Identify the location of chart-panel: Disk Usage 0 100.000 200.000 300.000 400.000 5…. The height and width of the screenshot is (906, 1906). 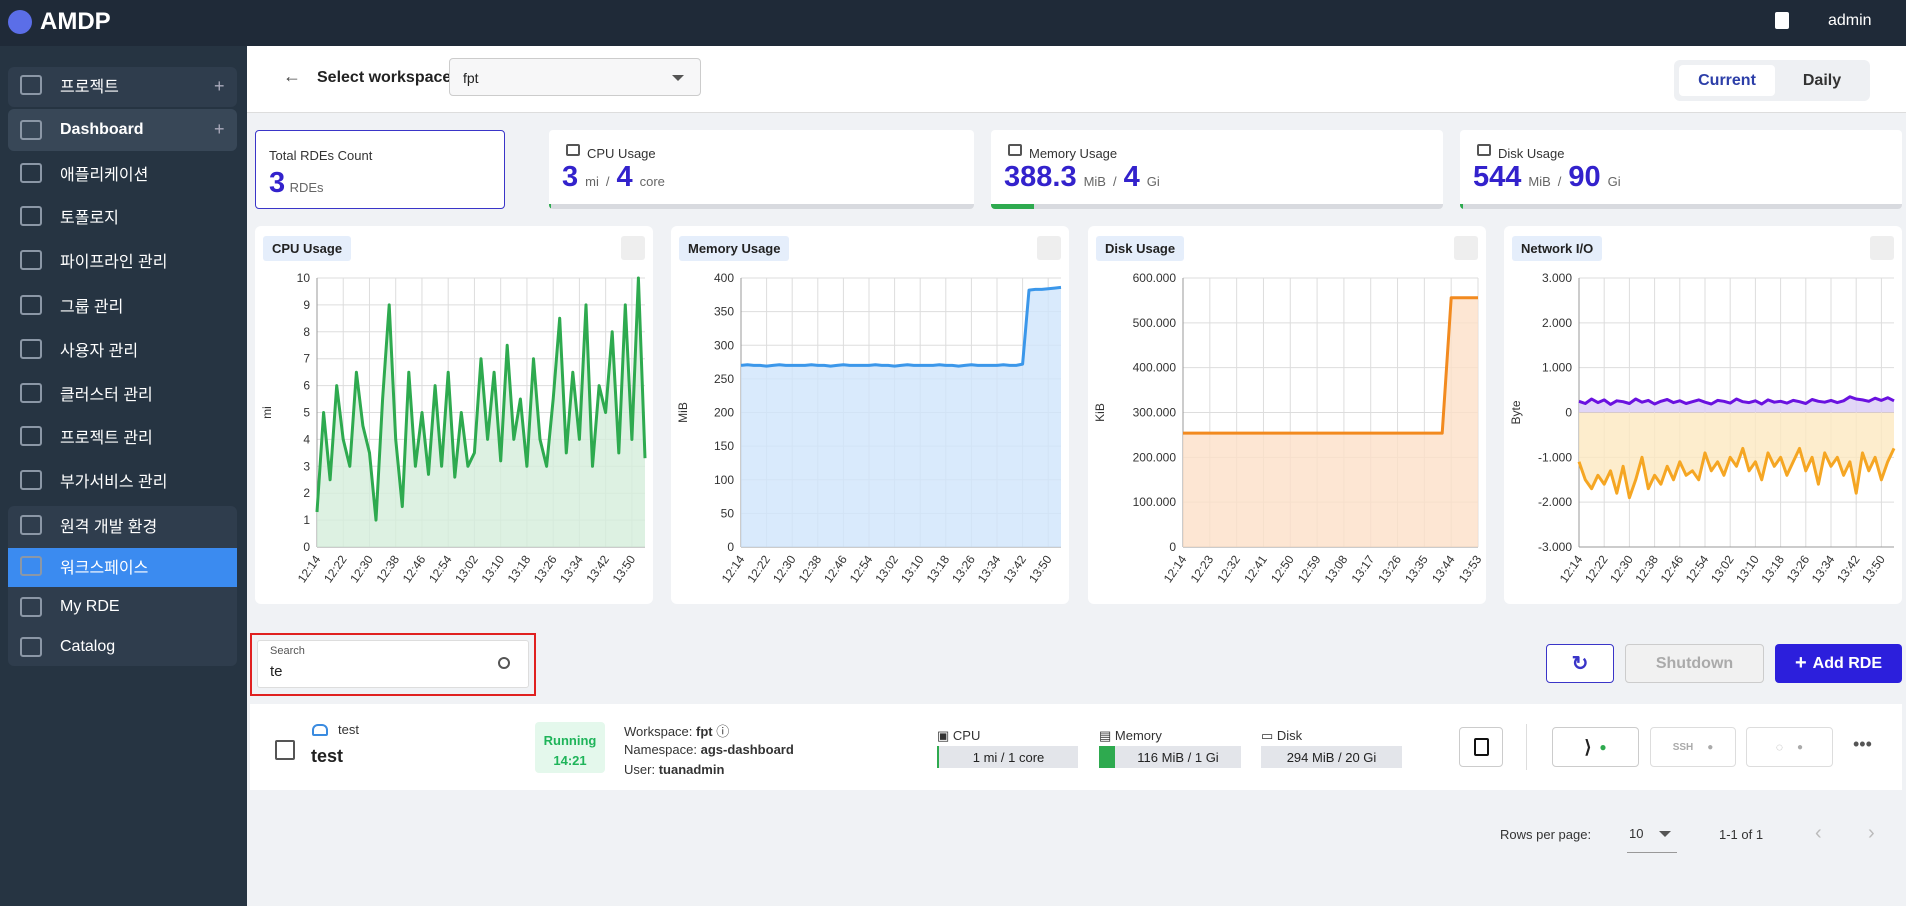
(1287, 415).